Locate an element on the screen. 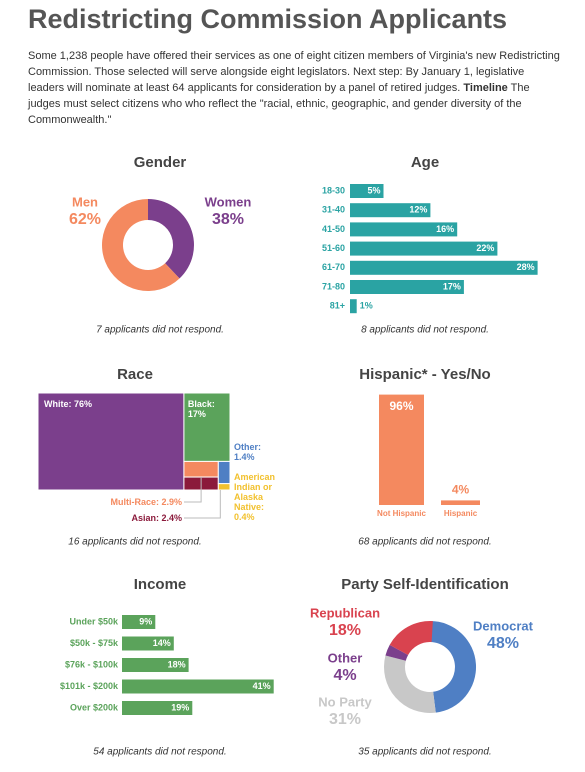 Image resolution: width=585 pixels, height=772 pixels. slice-label: Men is located at coordinates (85, 201).